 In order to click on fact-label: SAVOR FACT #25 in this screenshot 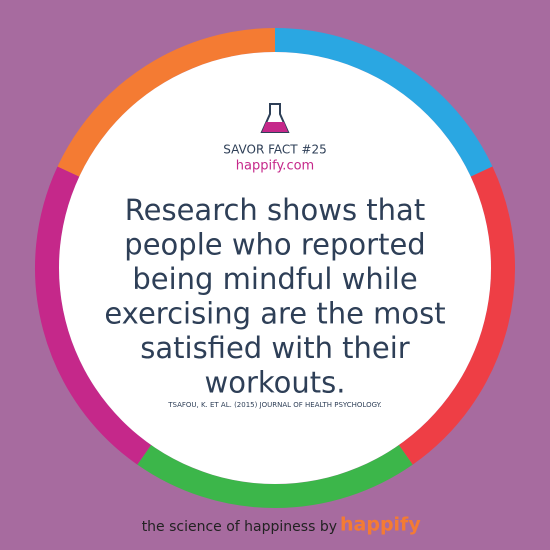, I will do `click(275, 150)`.